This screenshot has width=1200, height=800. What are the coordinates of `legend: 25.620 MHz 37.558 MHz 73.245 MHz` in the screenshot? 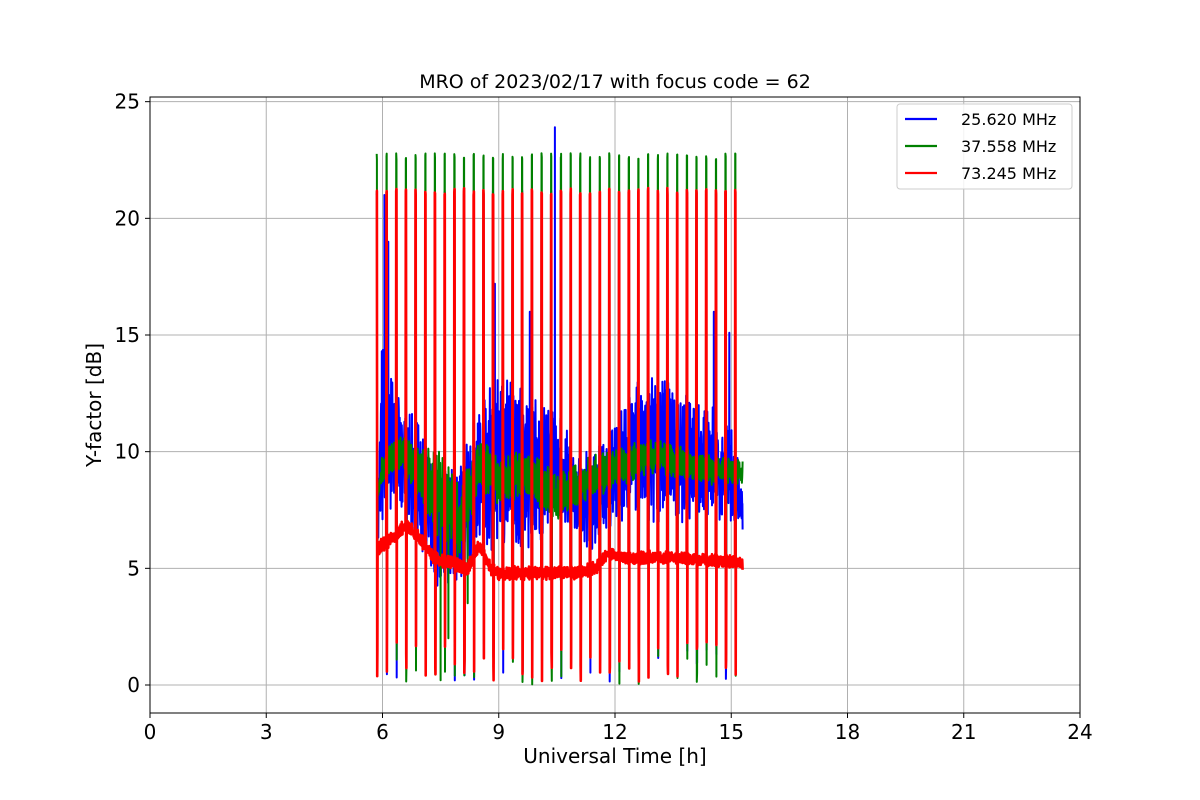 It's located at (984, 146).